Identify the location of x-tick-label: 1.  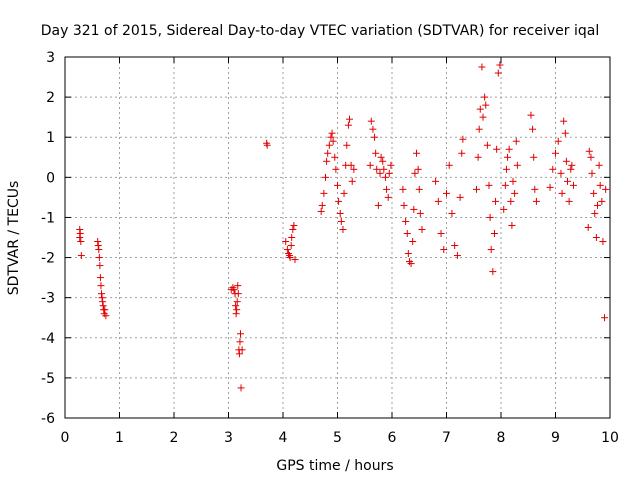
(119, 438).